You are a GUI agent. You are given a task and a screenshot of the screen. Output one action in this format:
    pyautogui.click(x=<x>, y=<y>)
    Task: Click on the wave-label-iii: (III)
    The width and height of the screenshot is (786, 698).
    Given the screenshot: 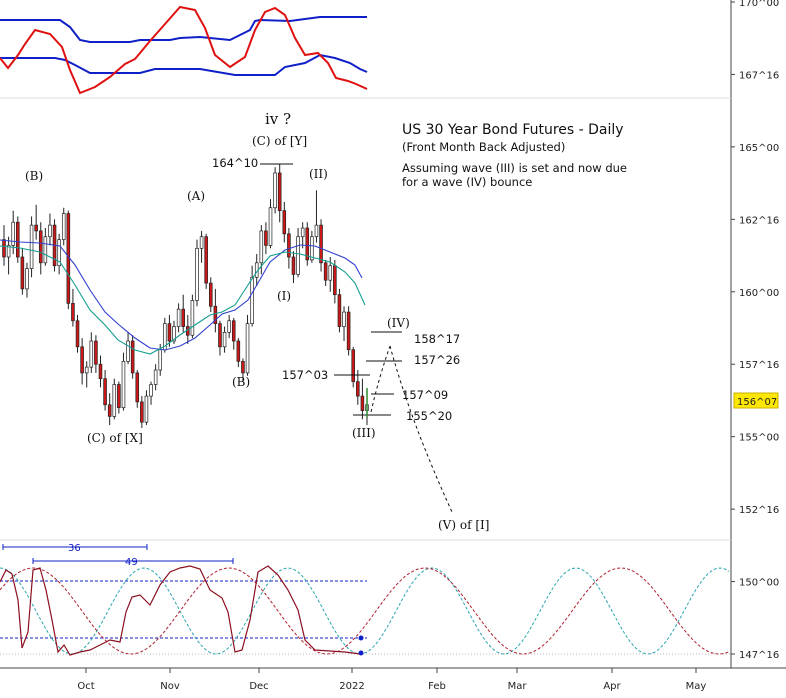 What is the action you would take?
    pyautogui.click(x=364, y=433)
    